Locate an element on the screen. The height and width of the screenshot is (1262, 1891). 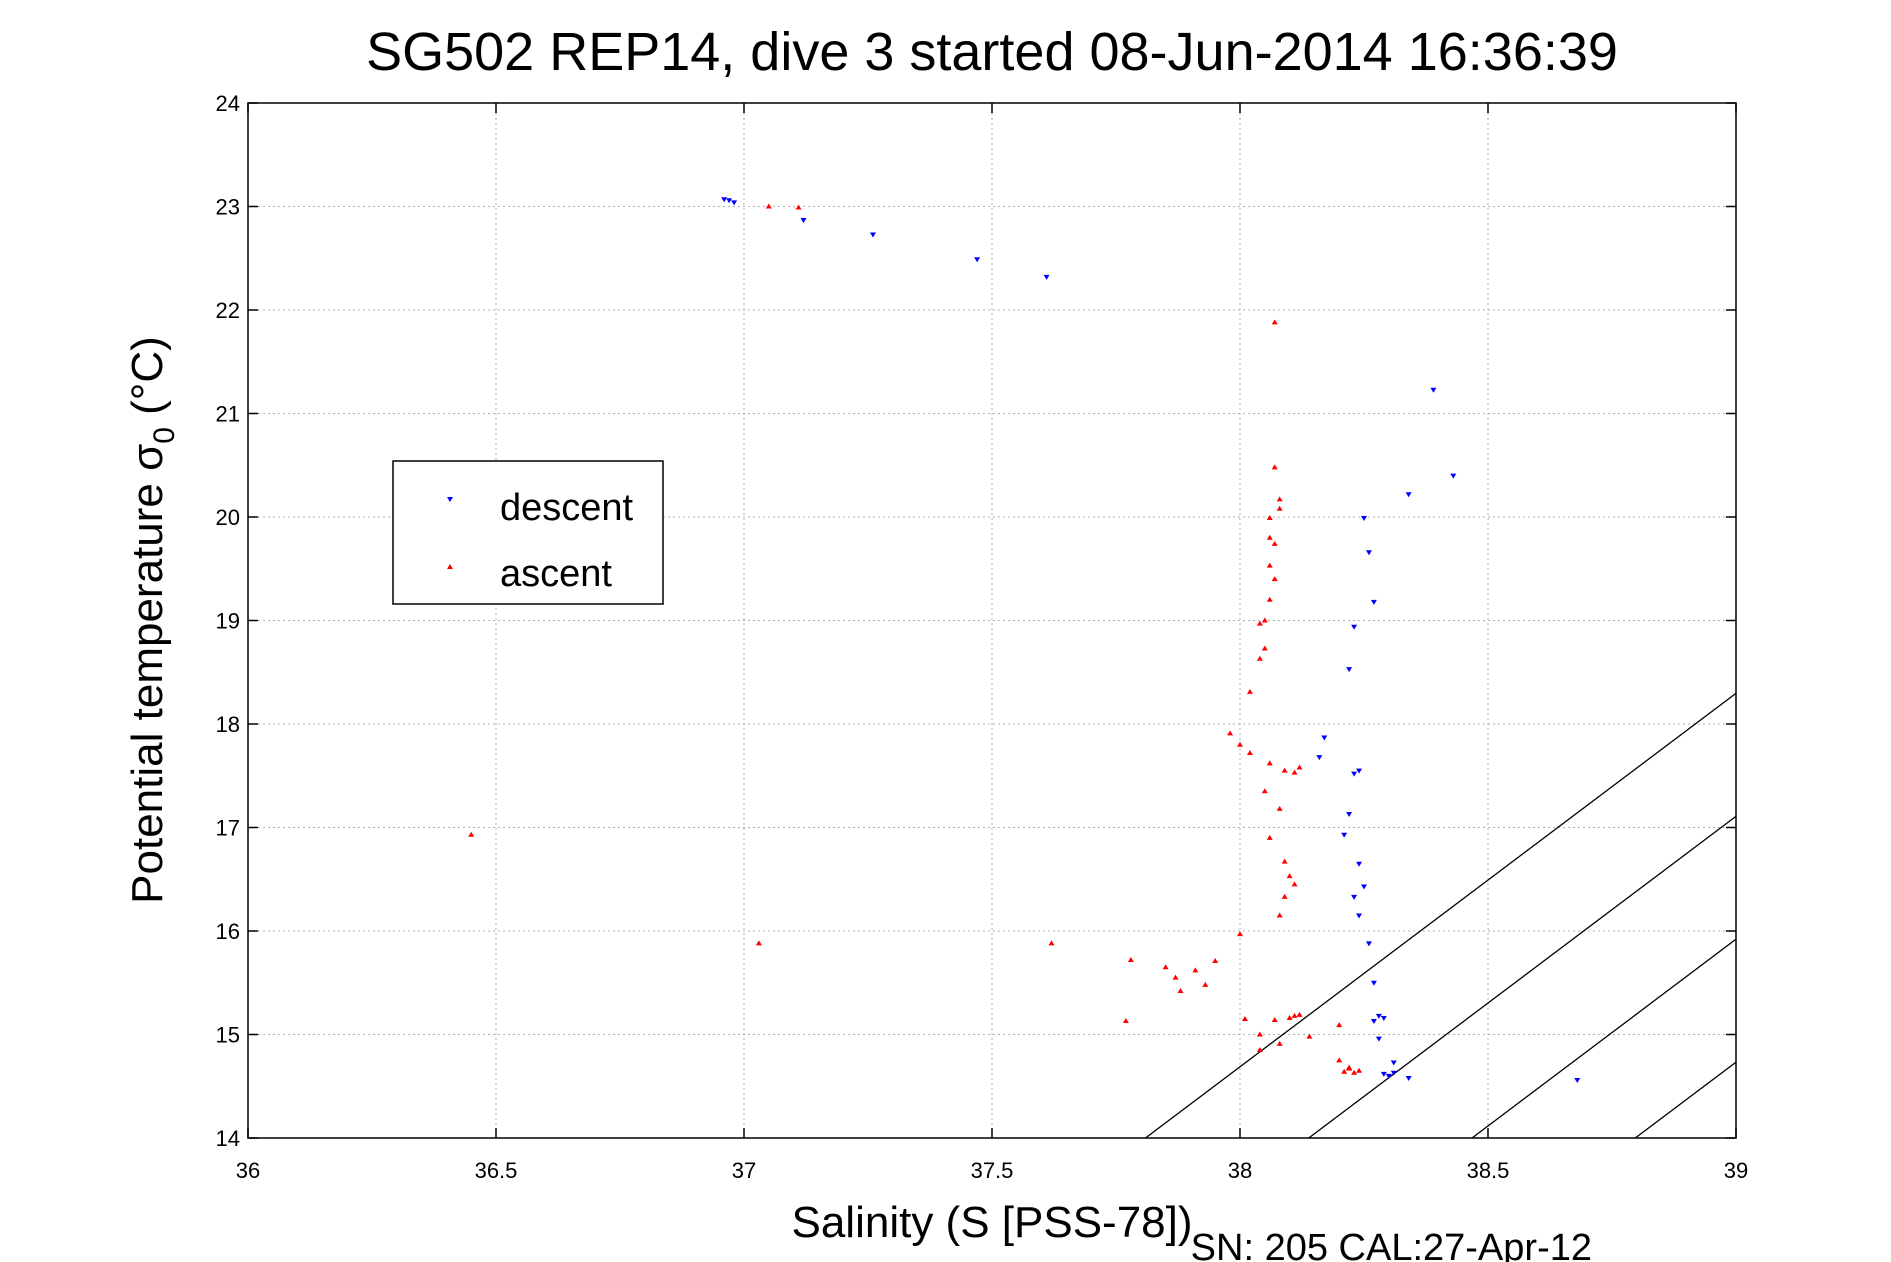
footer-serial-cal: SN: 205 CAL:27-Apr-12 is located at coordinates (1391, 1244).